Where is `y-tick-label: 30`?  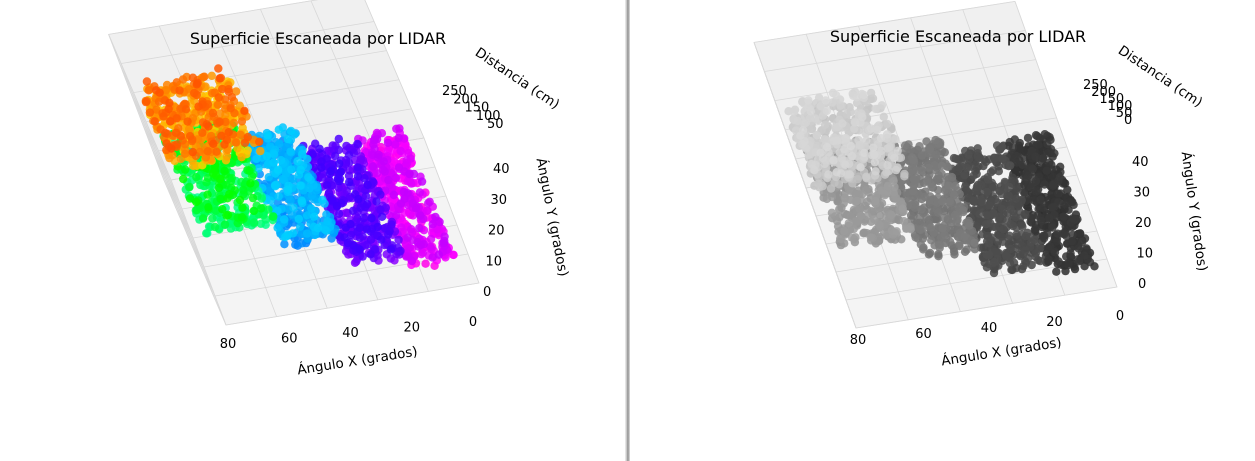 y-tick-label: 30 is located at coordinates (499, 200).